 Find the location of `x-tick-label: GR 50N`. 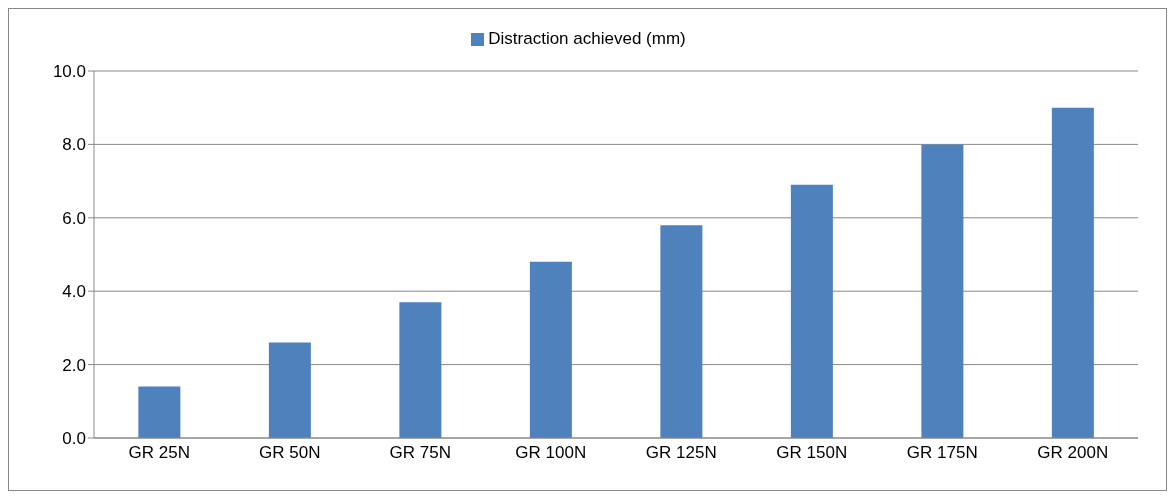

x-tick-label: GR 50N is located at coordinates (290, 453).